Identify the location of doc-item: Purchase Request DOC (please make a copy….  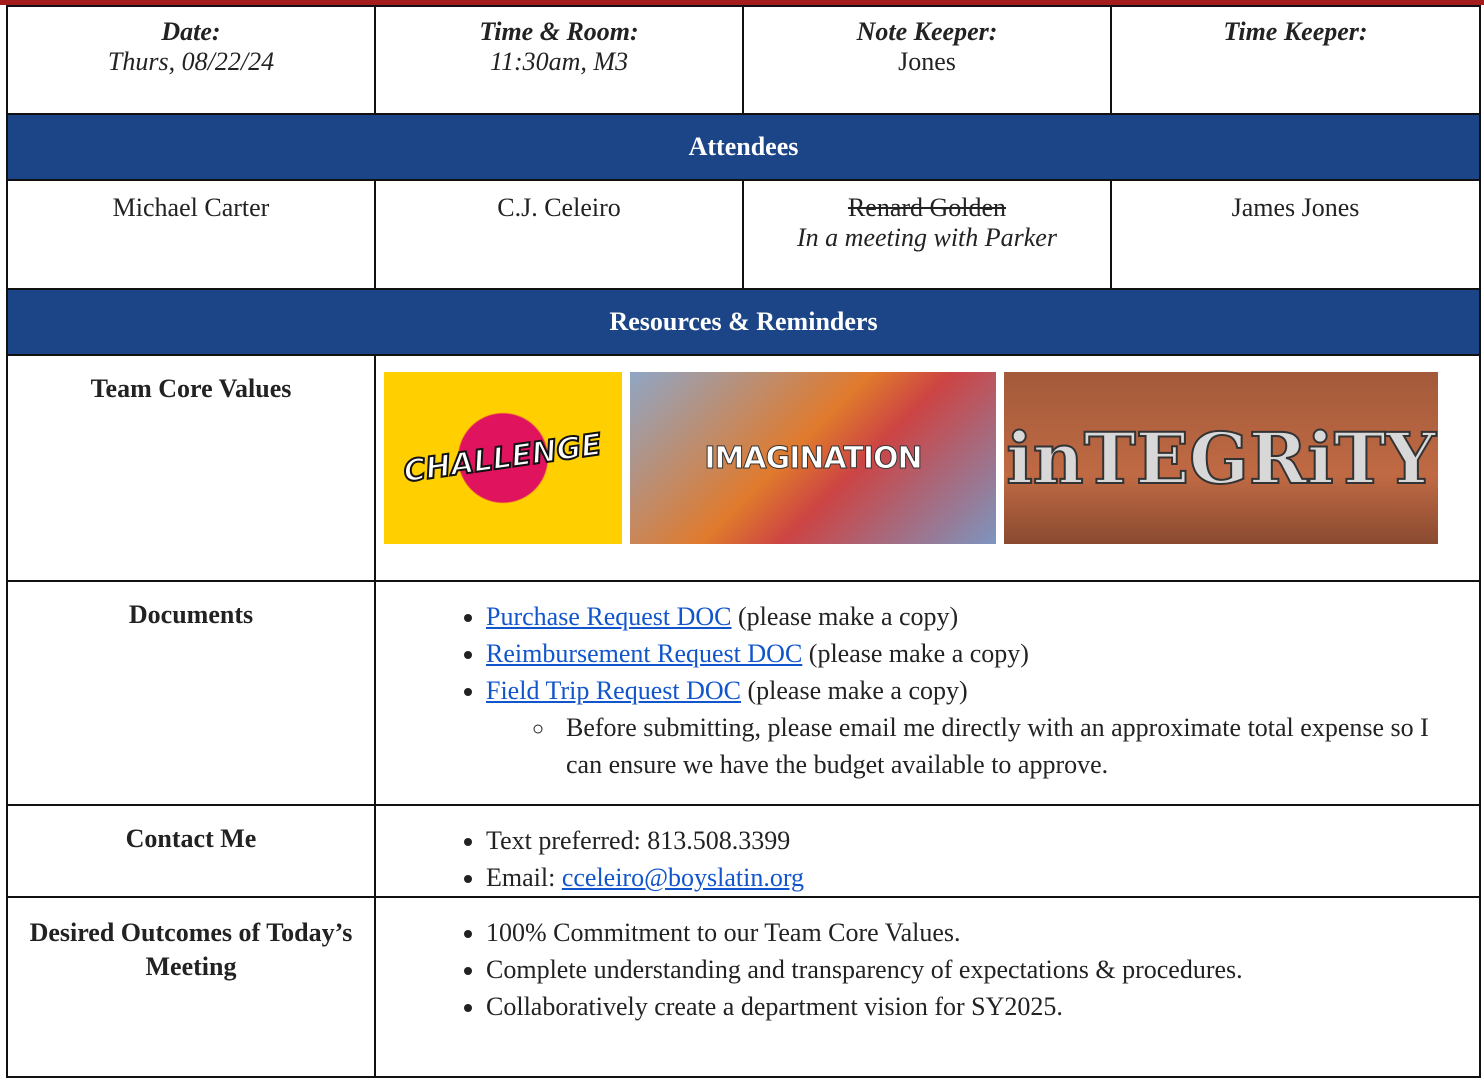
(975, 616).